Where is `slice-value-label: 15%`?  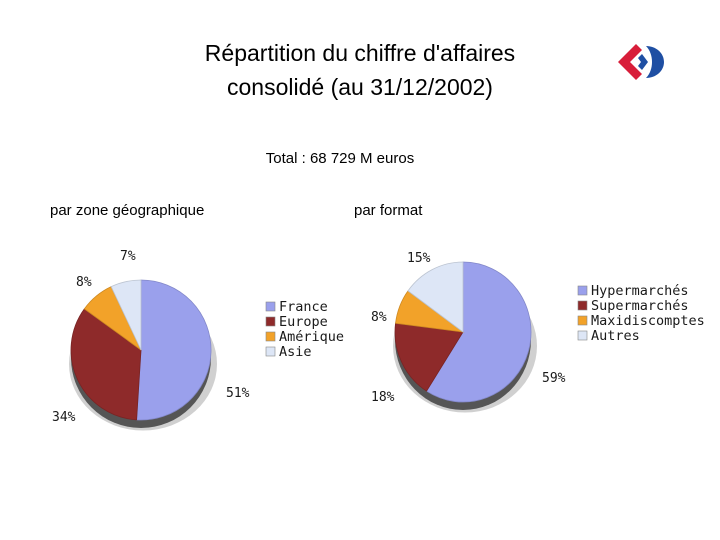 slice-value-label: 15% is located at coordinates (419, 258).